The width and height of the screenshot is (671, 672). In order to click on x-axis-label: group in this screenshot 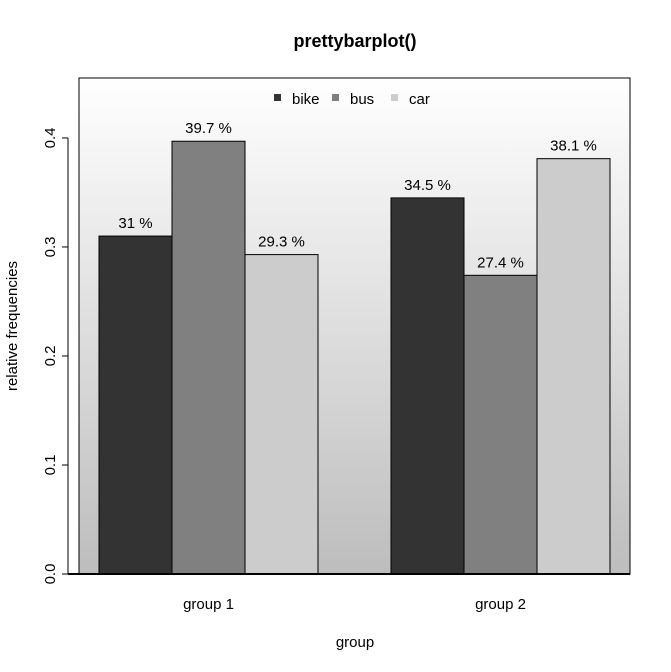, I will do `click(355, 642)`.